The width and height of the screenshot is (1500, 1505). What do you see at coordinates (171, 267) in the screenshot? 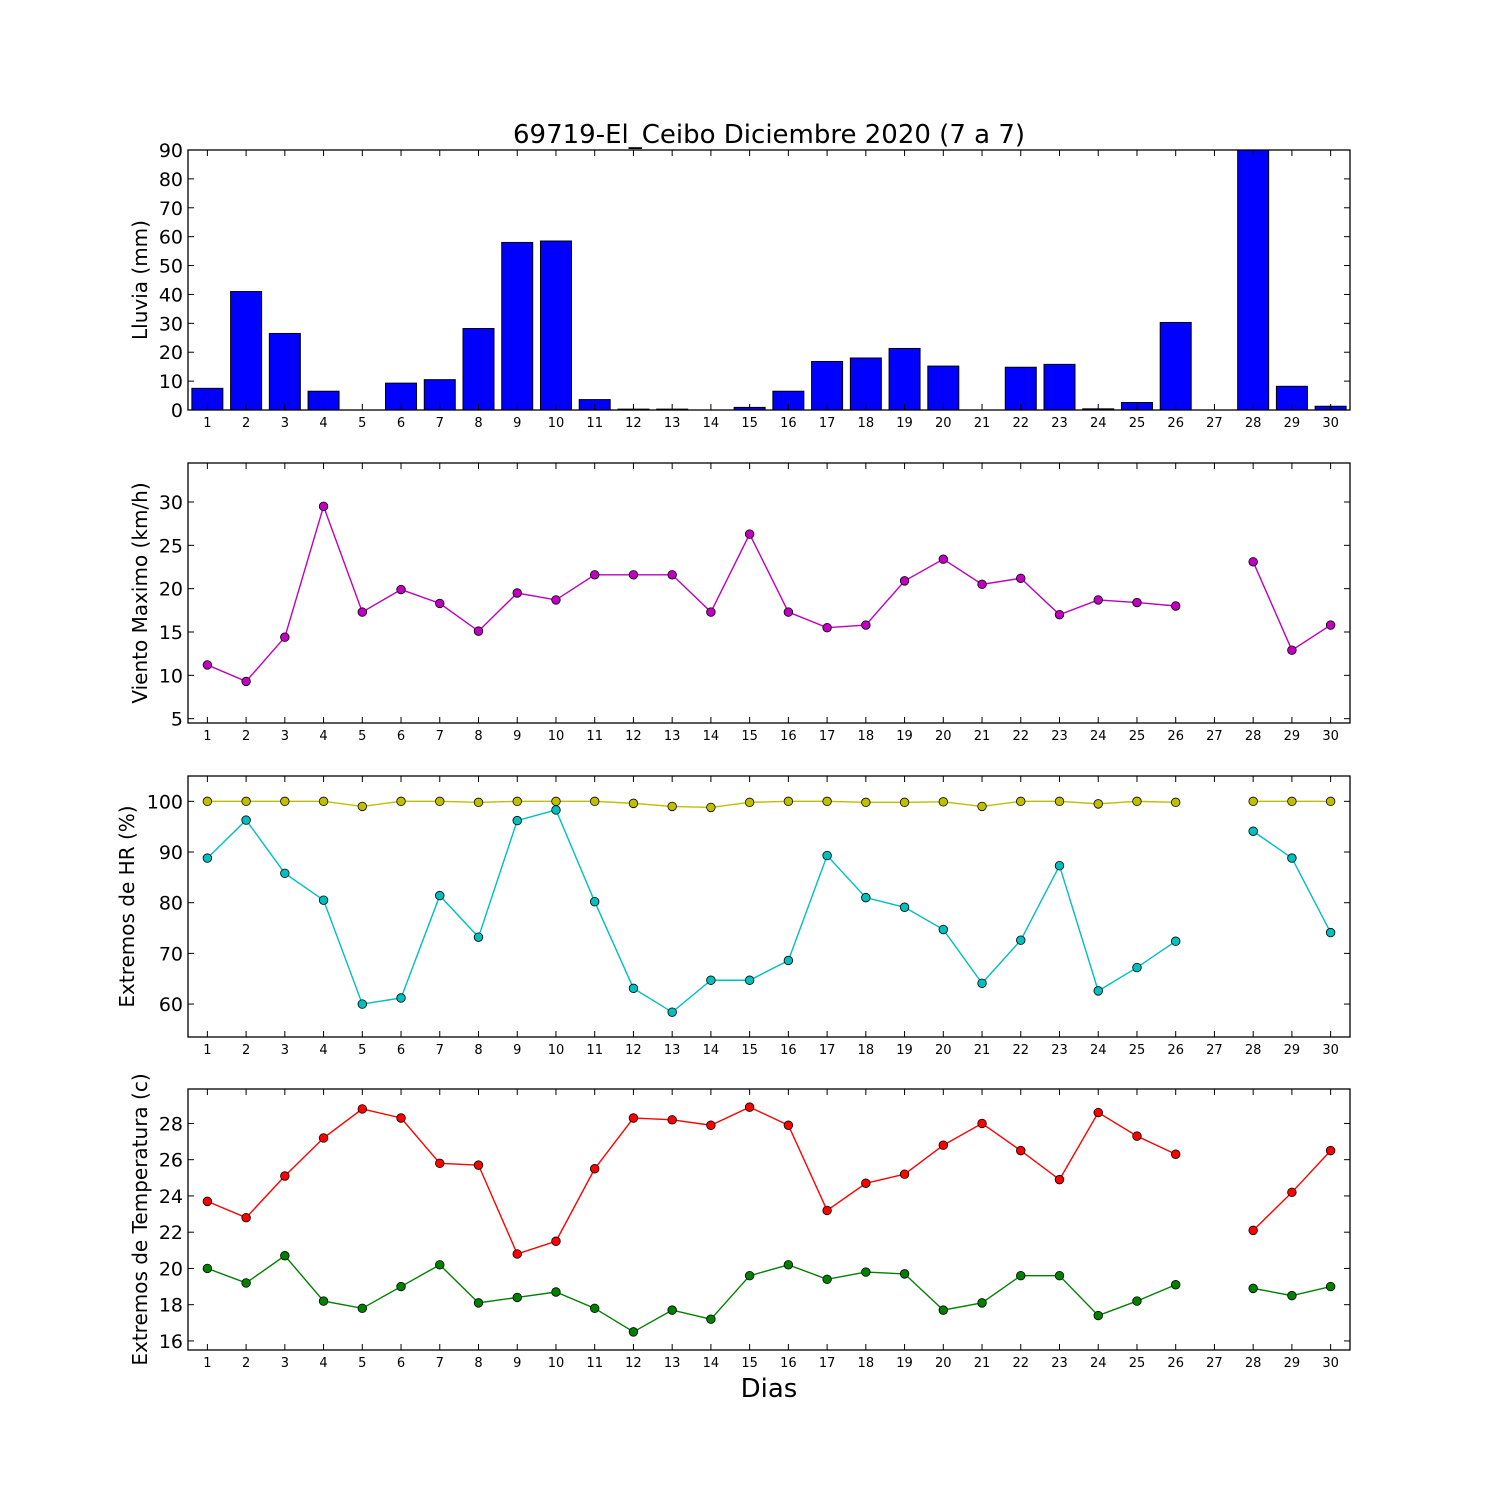
I see `y-tick-label: 50` at bounding box center [171, 267].